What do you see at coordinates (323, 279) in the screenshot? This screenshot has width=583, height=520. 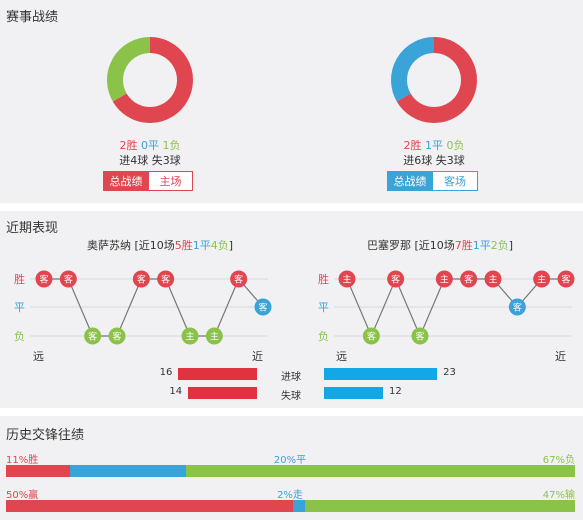 I see `right-axis-win: 胜` at bounding box center [323, 279].